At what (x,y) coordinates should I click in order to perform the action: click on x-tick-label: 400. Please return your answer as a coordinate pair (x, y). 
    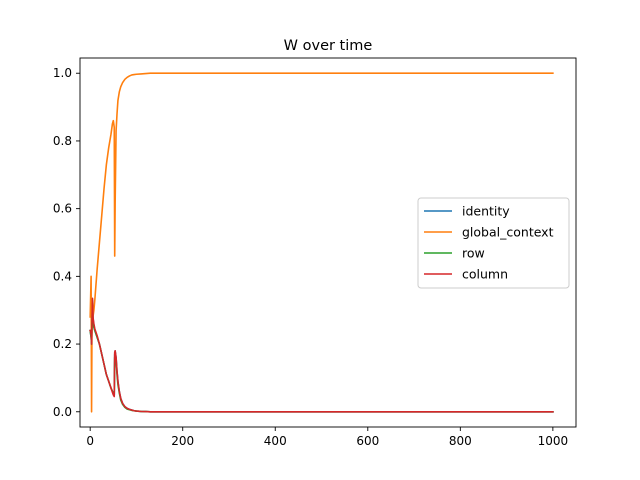
    Looking at the image, I should click on (275, 441).